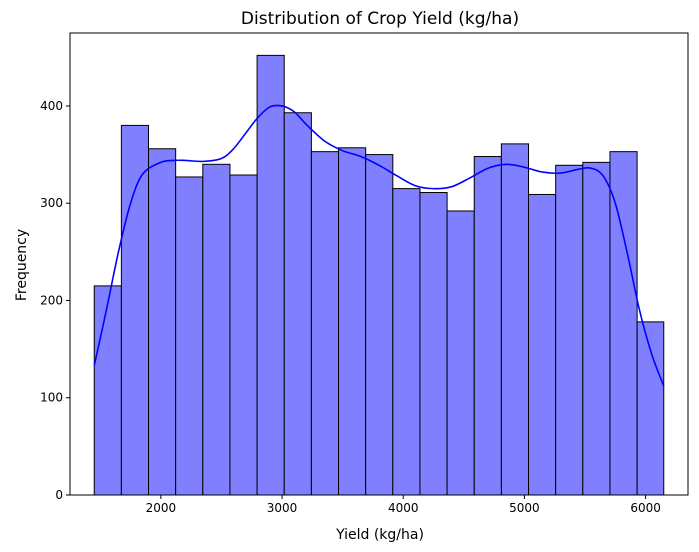 Image resolution: width=699 pixels, height=552 pixels. Describe the element at coordinates (51, 203) in the screenshot. I see `y-tick-label: 300` at that location.